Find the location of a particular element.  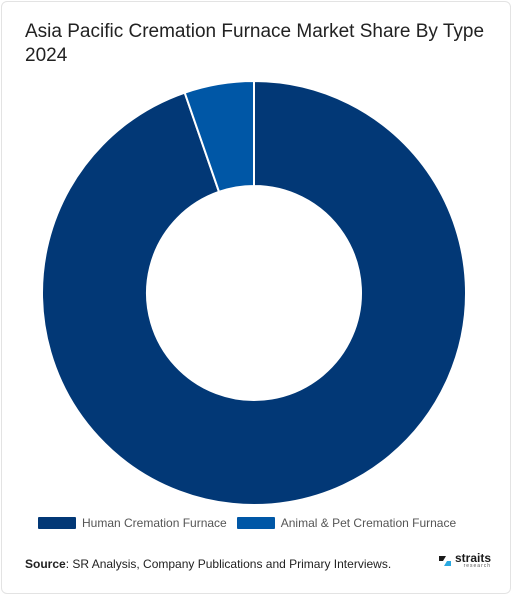

legend-label-human: Human Cremation Furnace is located at coordinates (154, 523).